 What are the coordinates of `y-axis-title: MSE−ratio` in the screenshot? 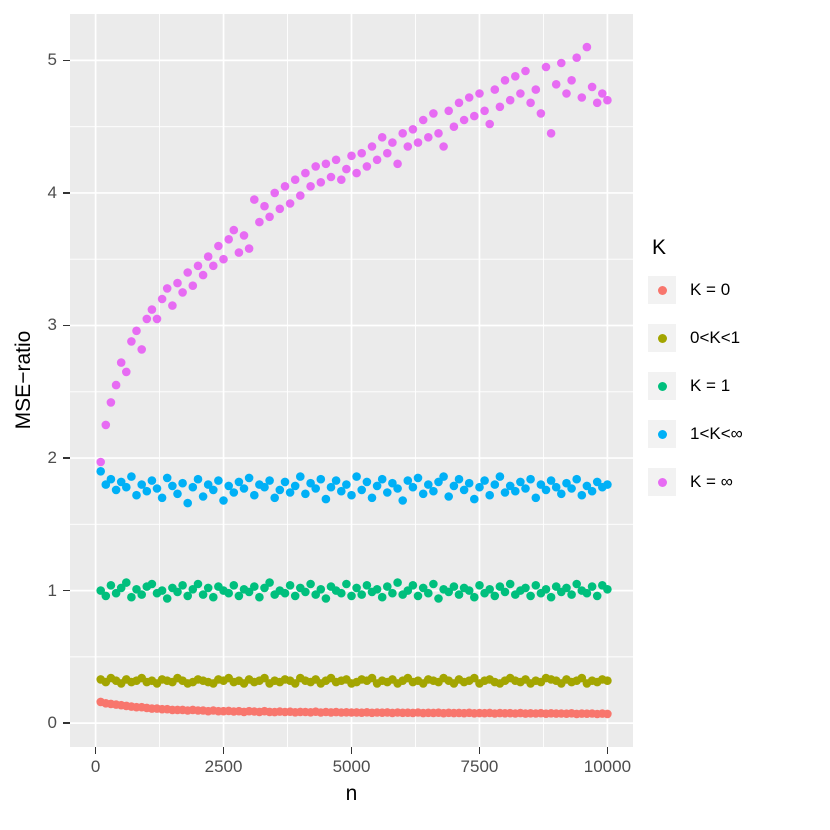 It's located at (23, 380).